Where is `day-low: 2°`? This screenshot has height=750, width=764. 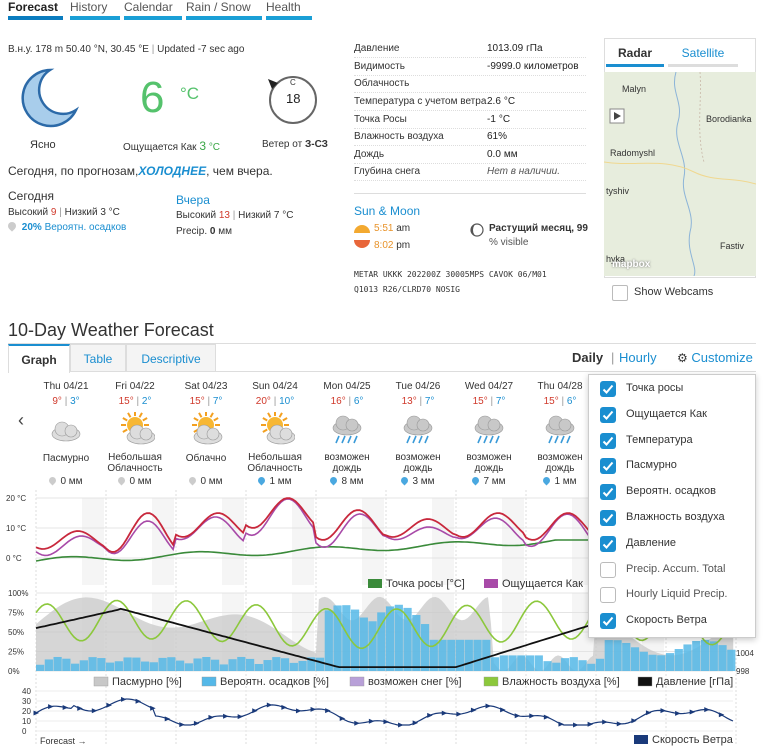
day-low: 2° is located at coordinates (146, 401).